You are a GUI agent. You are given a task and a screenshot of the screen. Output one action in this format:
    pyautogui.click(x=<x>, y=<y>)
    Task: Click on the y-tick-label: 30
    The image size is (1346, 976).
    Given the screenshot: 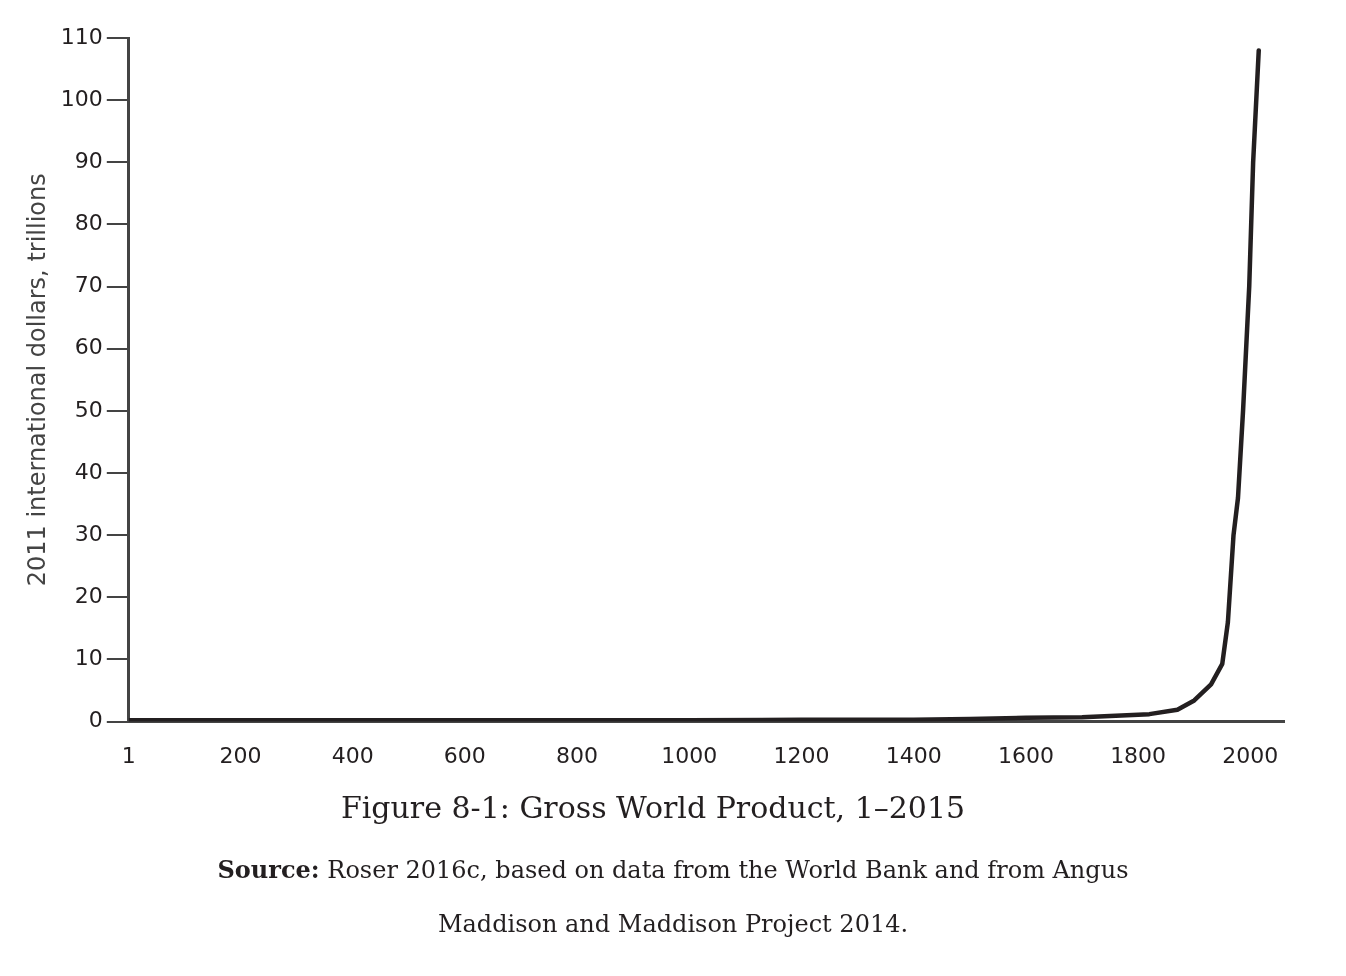 What is the action you would take?
    pyautogui.click(x=88, y=533)
    